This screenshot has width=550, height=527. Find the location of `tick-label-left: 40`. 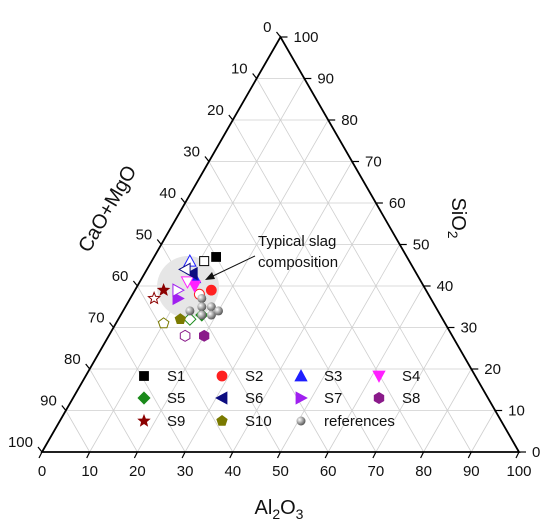

tick-label-left: 40 is located at coordinates (167, 193).